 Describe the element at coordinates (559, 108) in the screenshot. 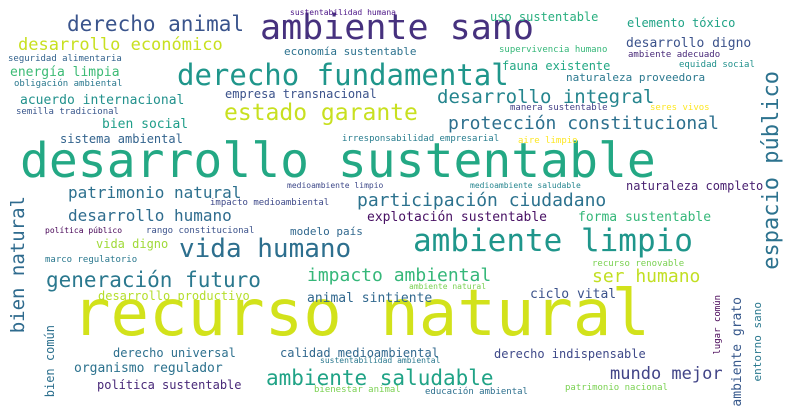

I see `word-manera-sustentable: manera sustentable` at that location.